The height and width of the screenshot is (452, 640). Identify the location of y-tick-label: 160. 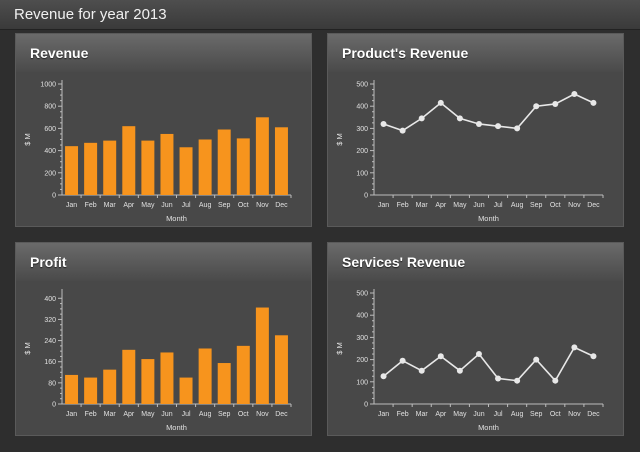
(50, 362).